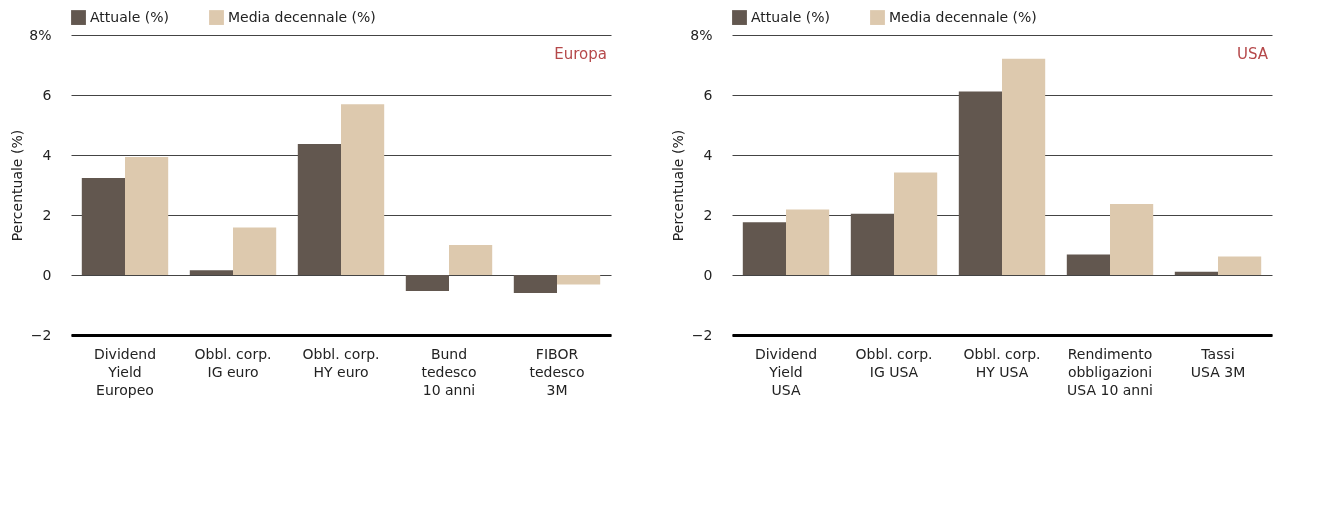 Image resolution: width=1322 pixels, height=524 pixels. What do you see at coordinates (580, 54) in the screenshot?
I see `annotation: Europa` at bounding box center [580, 54].